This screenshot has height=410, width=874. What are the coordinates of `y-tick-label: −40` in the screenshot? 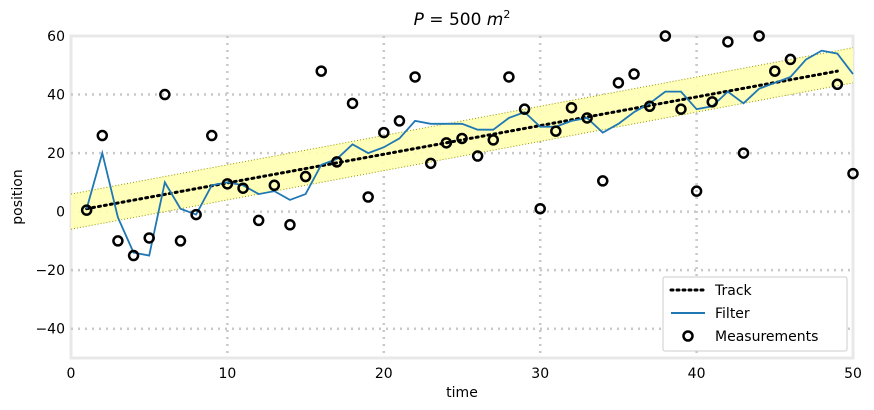 It's located at (50, 330).